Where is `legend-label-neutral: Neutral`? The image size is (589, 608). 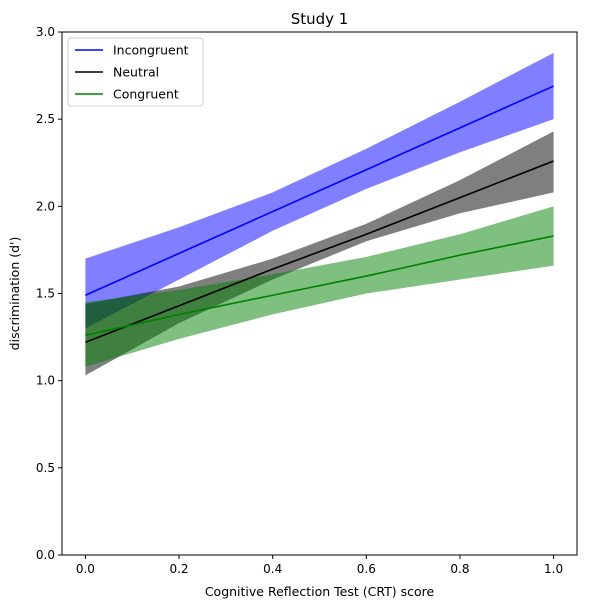
legend-label-neutral: Neutral is located at coordinates (136, 72).